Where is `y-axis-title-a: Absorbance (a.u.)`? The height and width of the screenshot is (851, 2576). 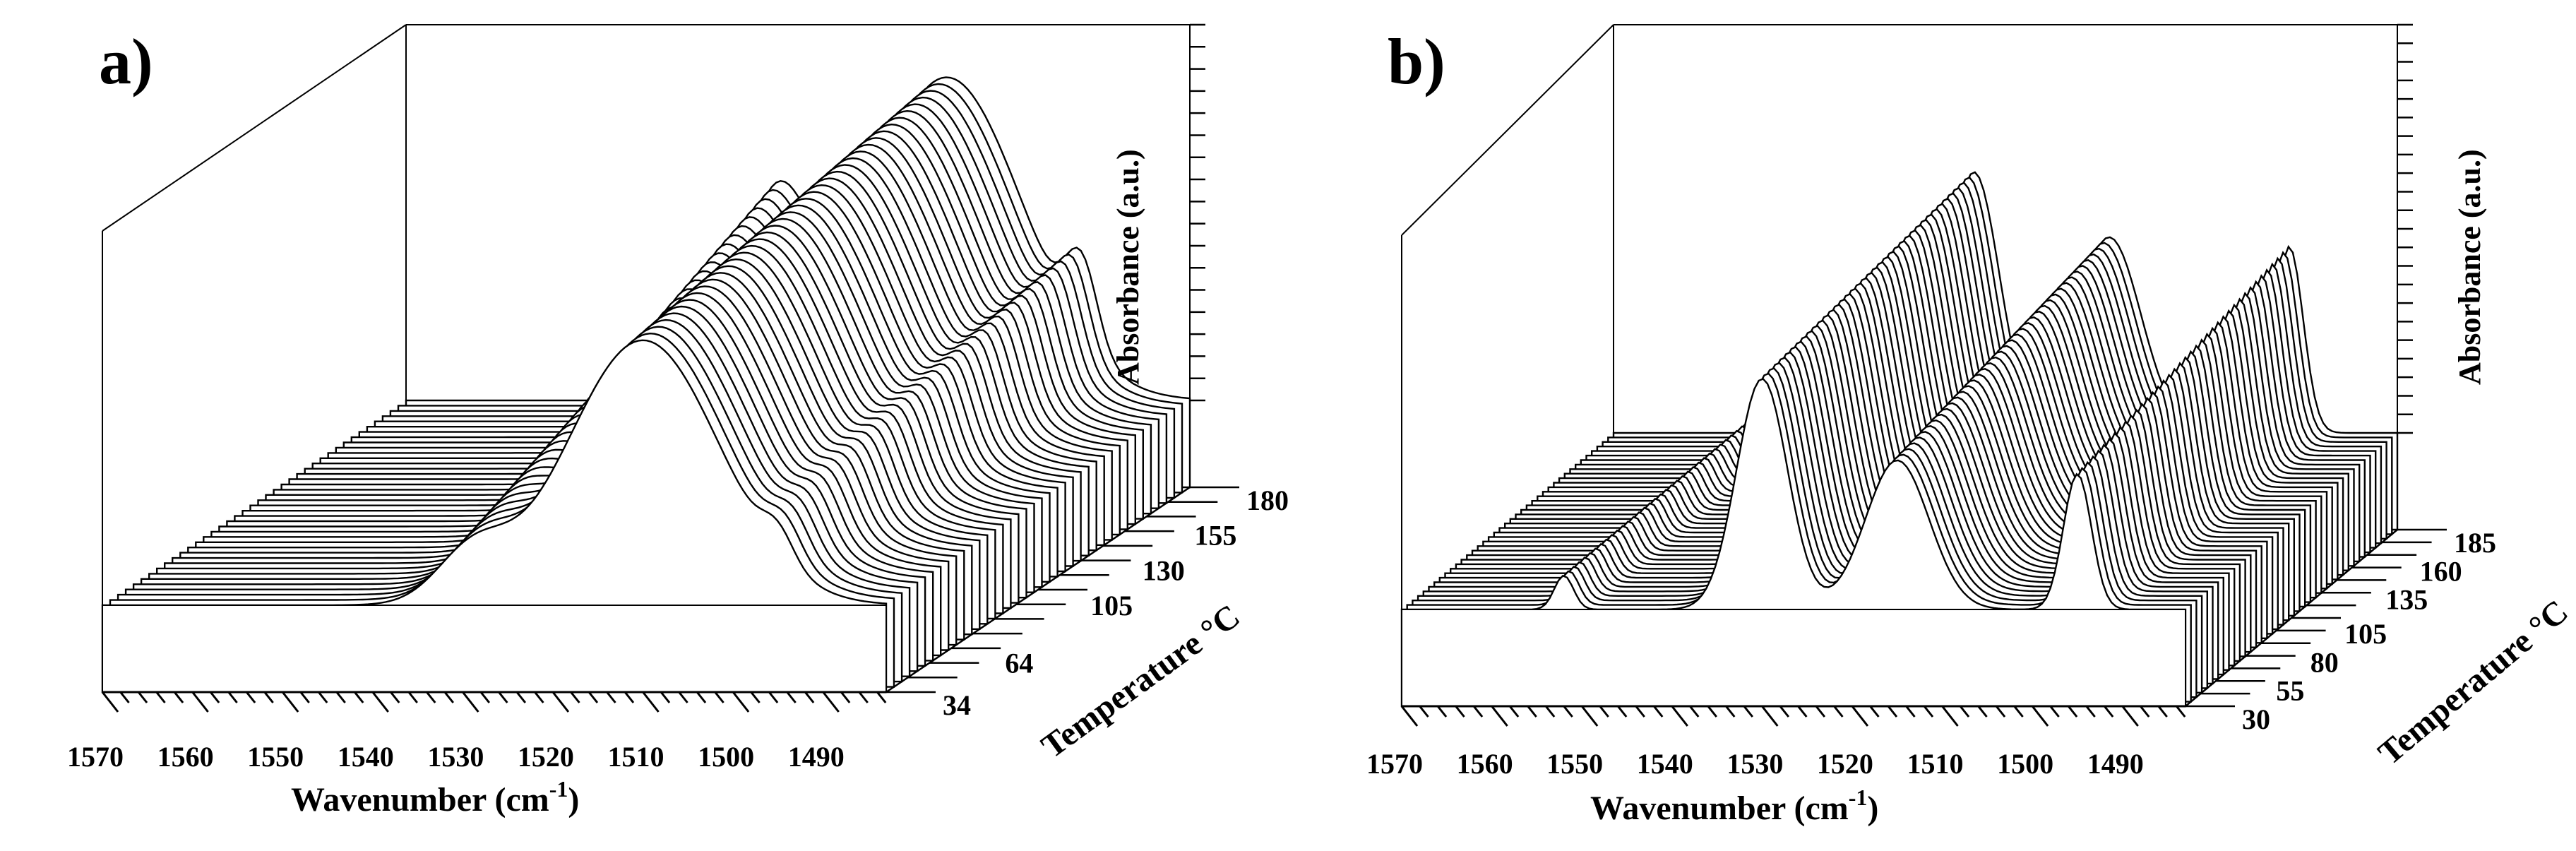
y-axis-title-a: Absorbance (a.u.) is located at coordinates (1128, 267).